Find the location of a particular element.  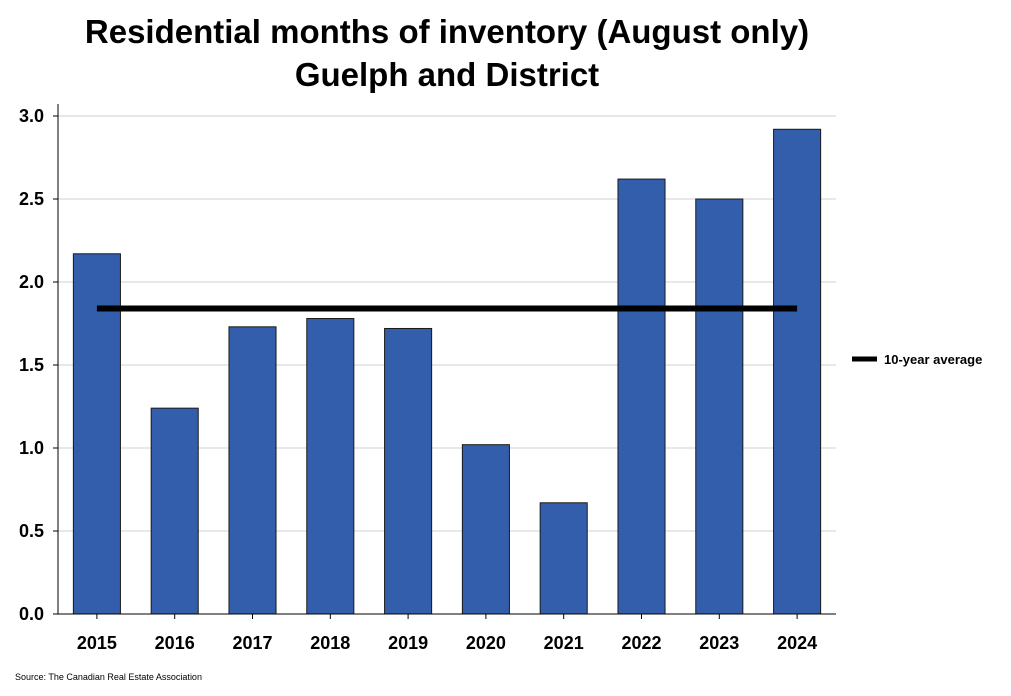

x-tick-label-2017: 2017 is located at coordinates (252, 643).